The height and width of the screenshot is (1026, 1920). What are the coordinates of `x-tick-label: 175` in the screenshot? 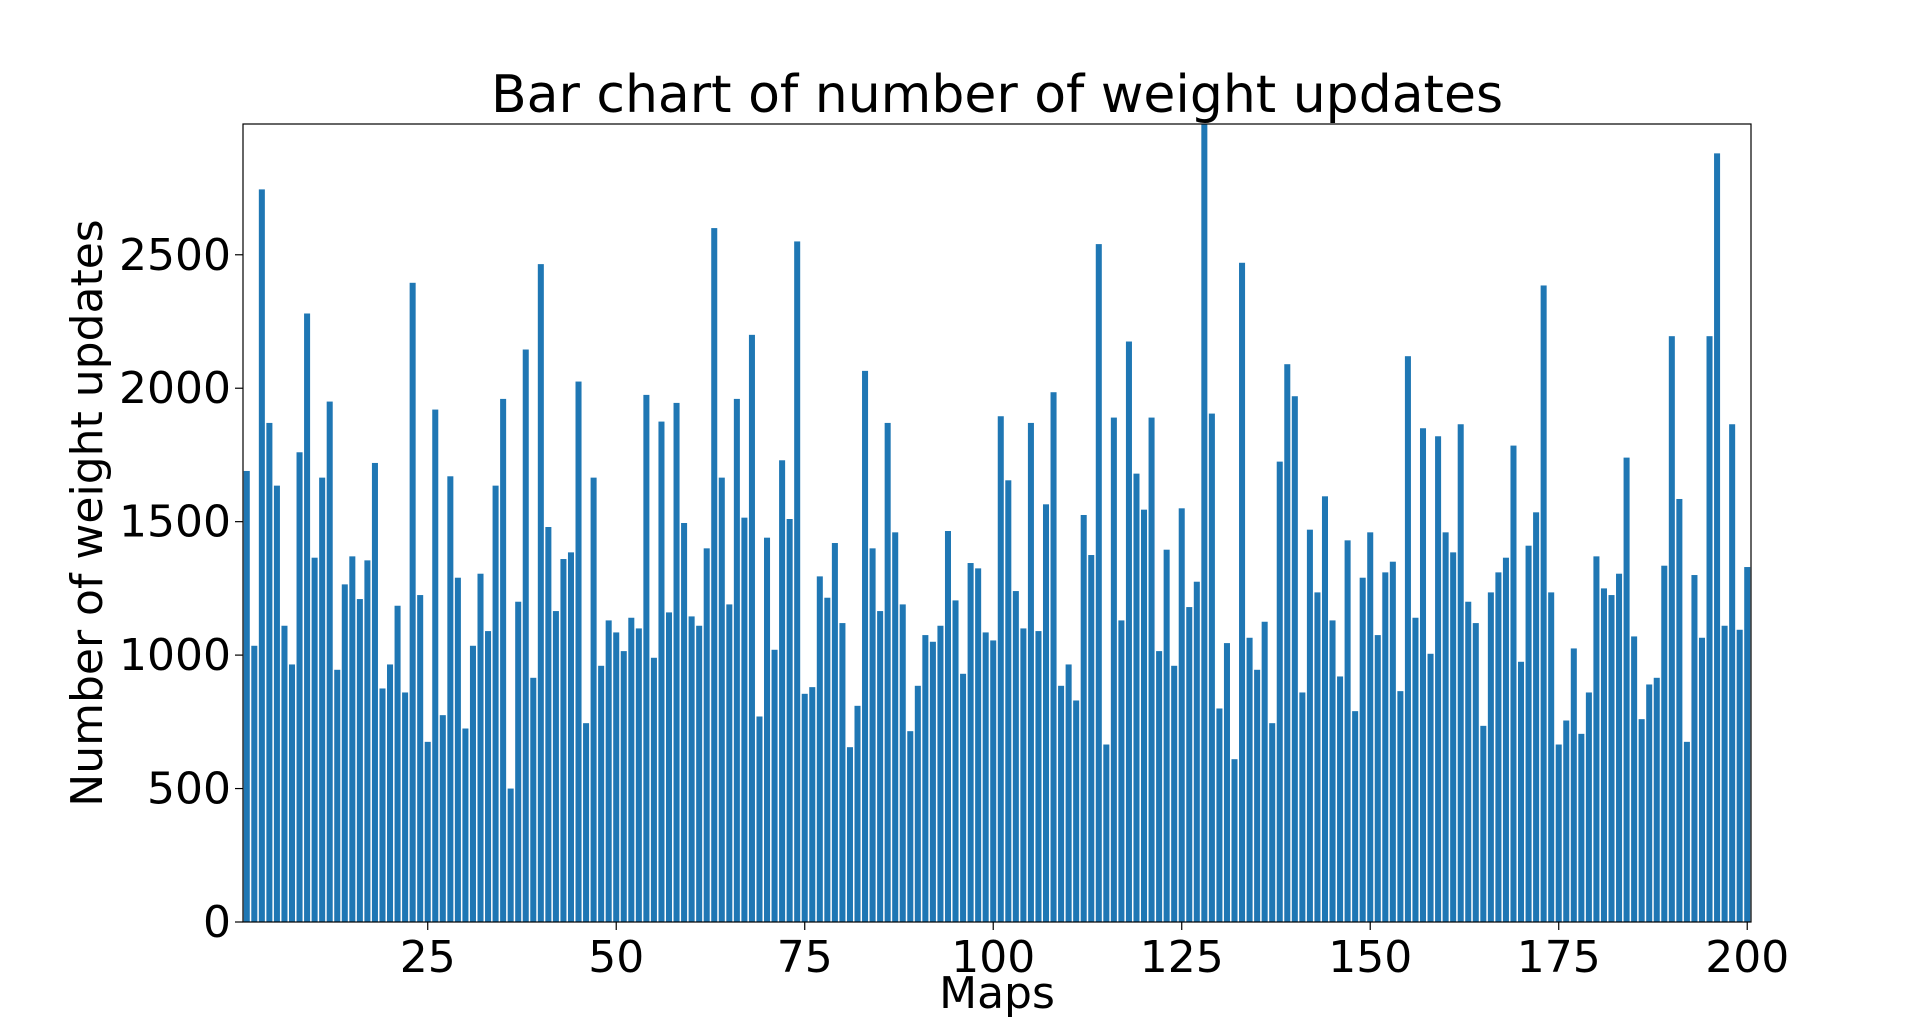 It's located at (1559, 957).